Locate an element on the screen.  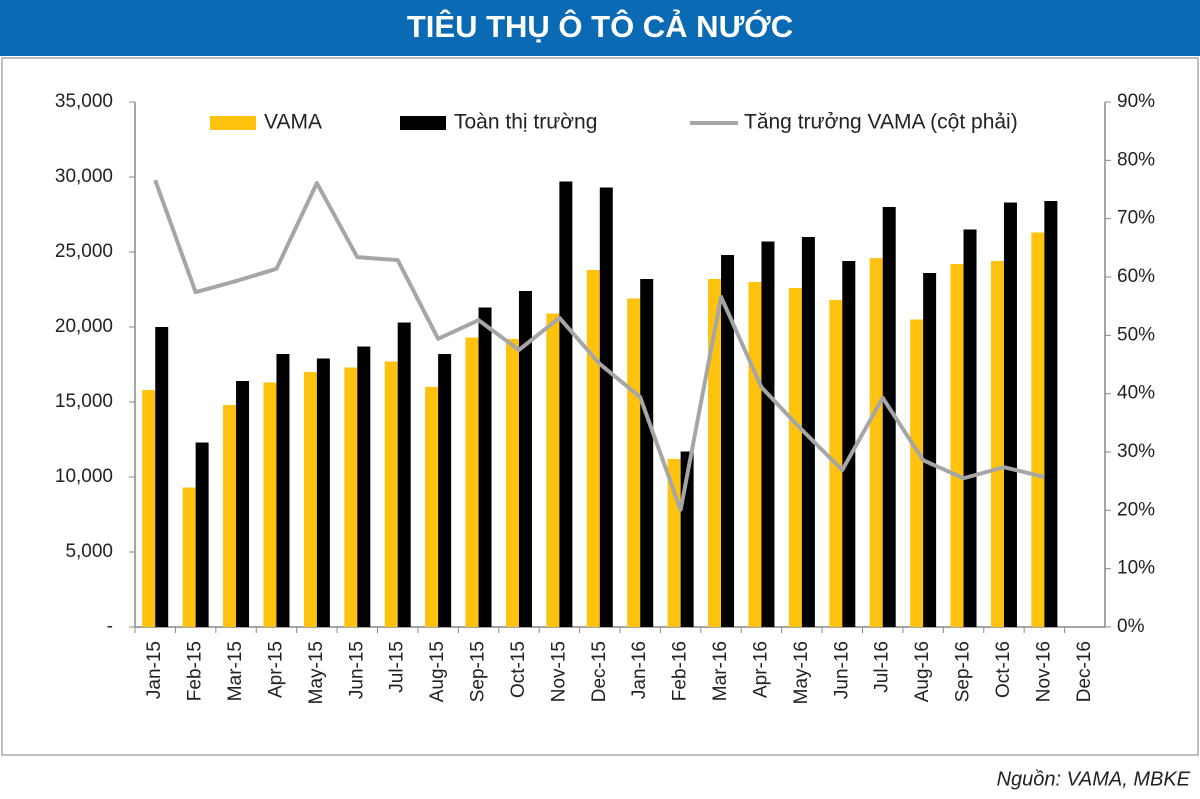
x-tick-label: Jul-15 is located at coordinates (397, 667).